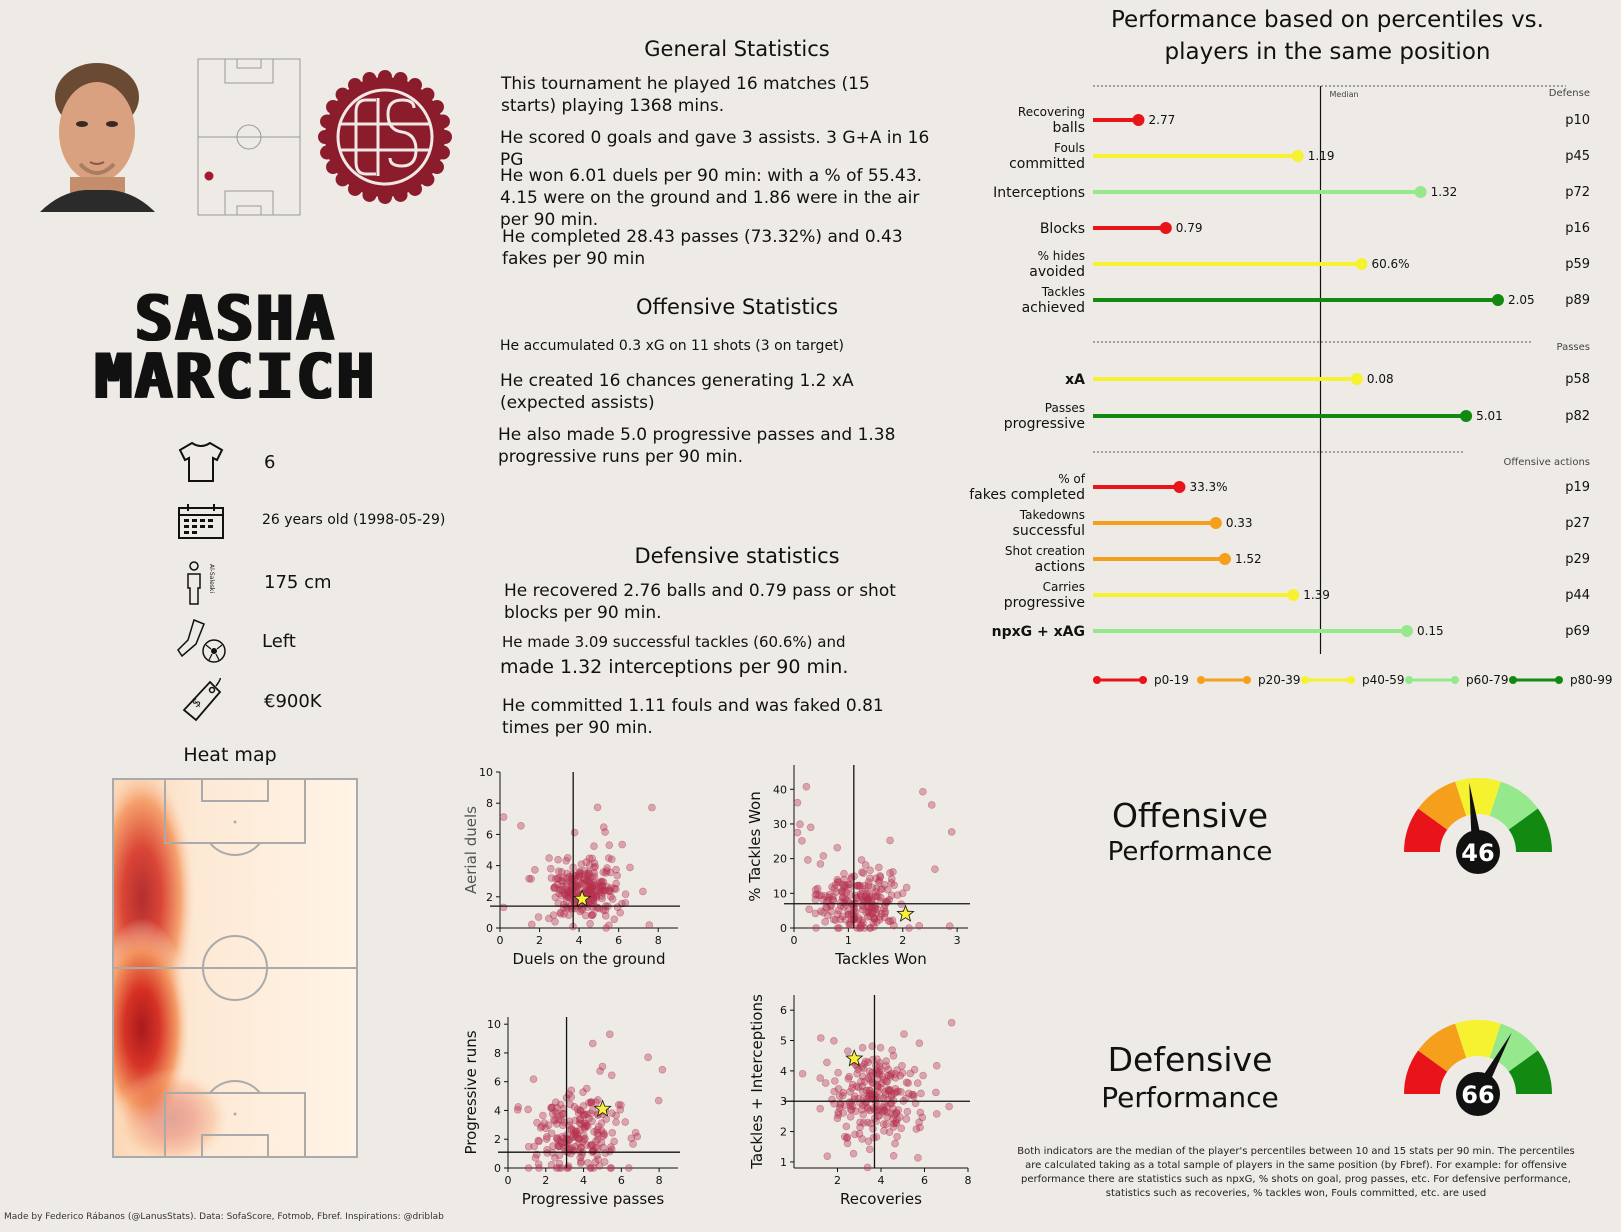  What do you see at coordinates (471, 1092) in the screenshot?
I see `y-axis-label: Progressive runs` at bounding box center [471, 1092].